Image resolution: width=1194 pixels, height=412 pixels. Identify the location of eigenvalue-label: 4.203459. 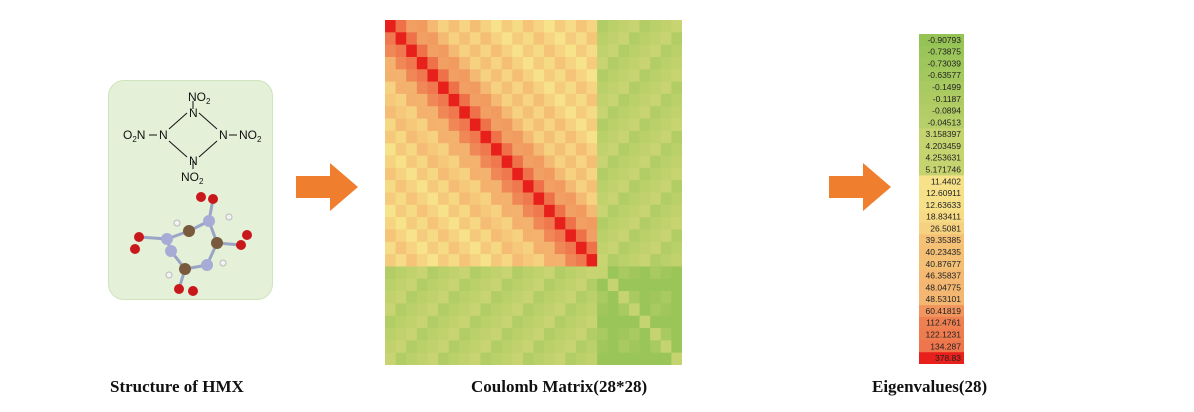
(944, 146).